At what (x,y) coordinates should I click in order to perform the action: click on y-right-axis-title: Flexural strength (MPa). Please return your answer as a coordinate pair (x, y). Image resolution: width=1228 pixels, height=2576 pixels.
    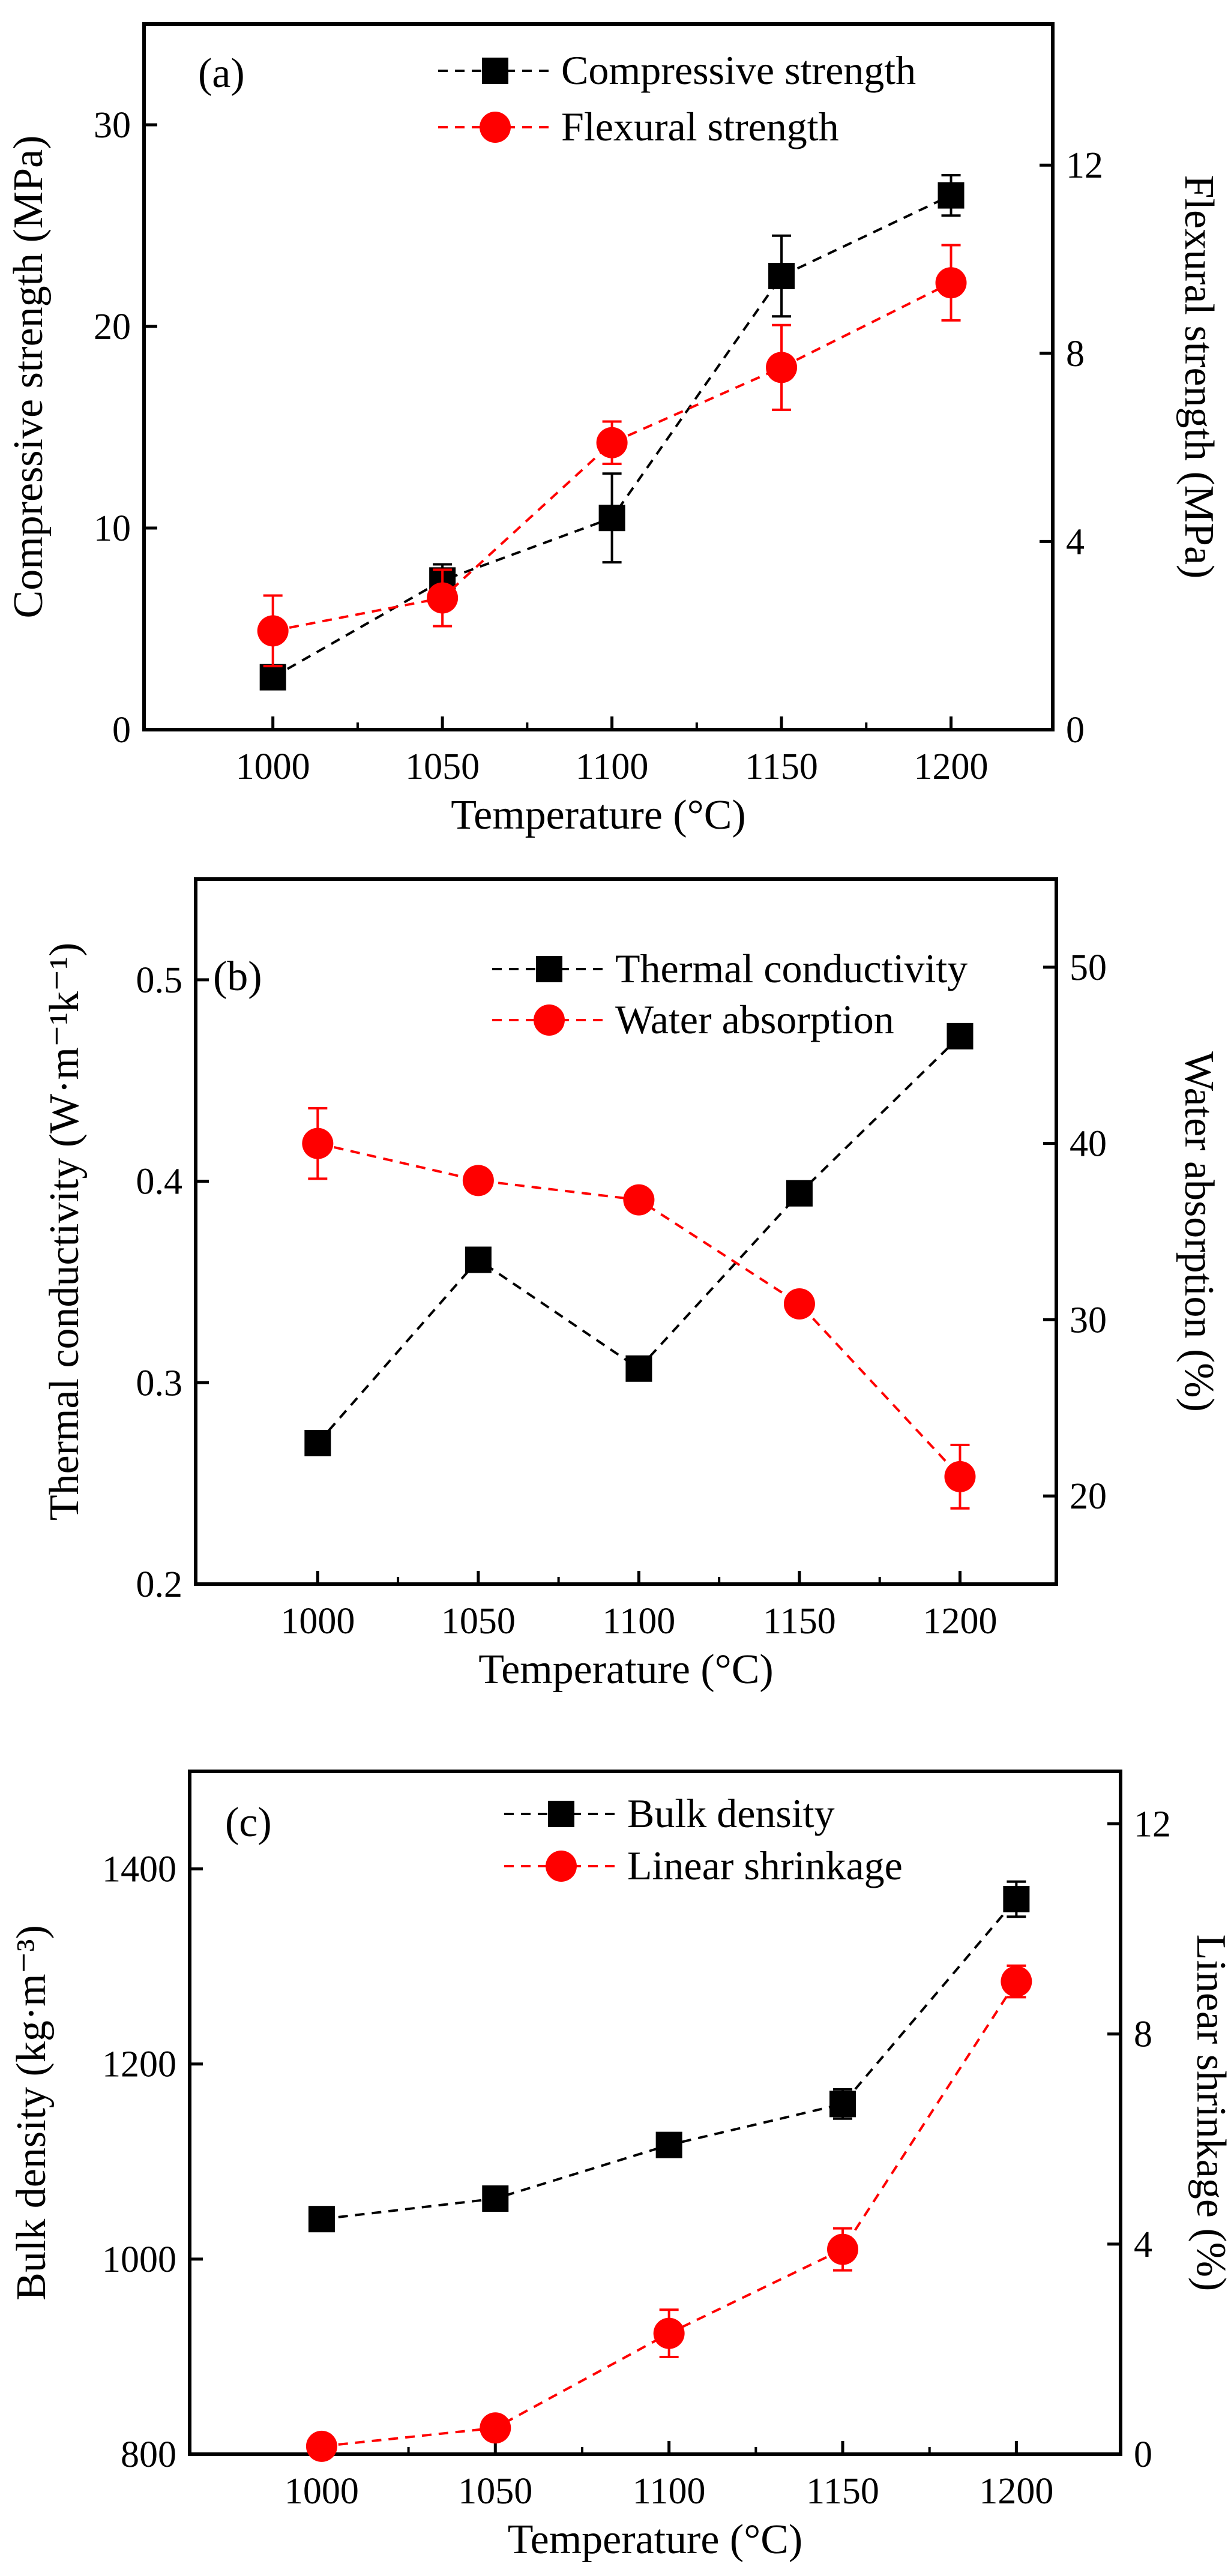
    Looking at the image, I should click on (1199, 377).